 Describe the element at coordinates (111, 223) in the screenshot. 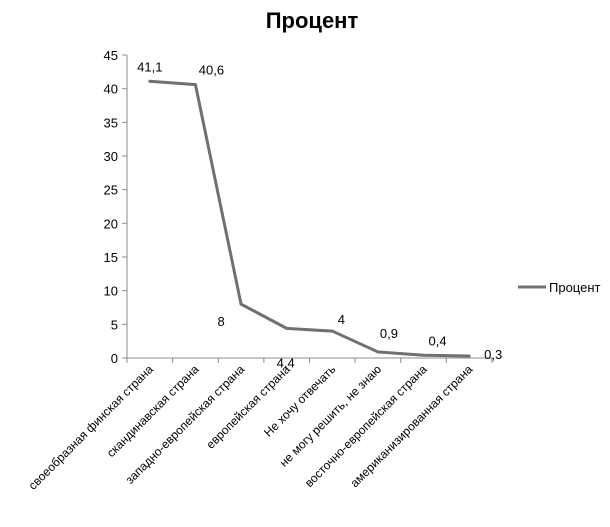

I see `y-tick-label: 20` at that location.